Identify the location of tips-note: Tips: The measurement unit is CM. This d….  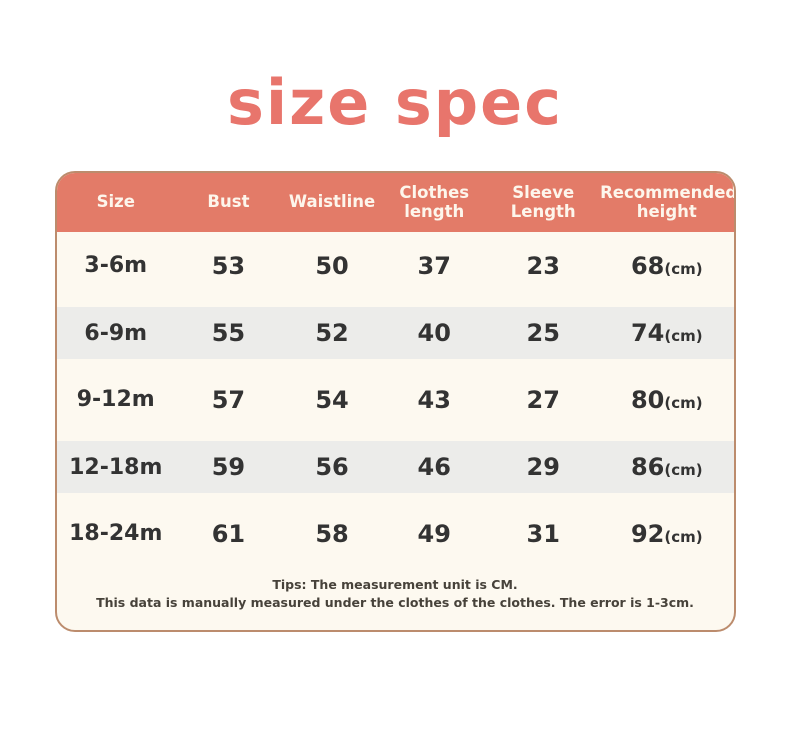
(395, 598).